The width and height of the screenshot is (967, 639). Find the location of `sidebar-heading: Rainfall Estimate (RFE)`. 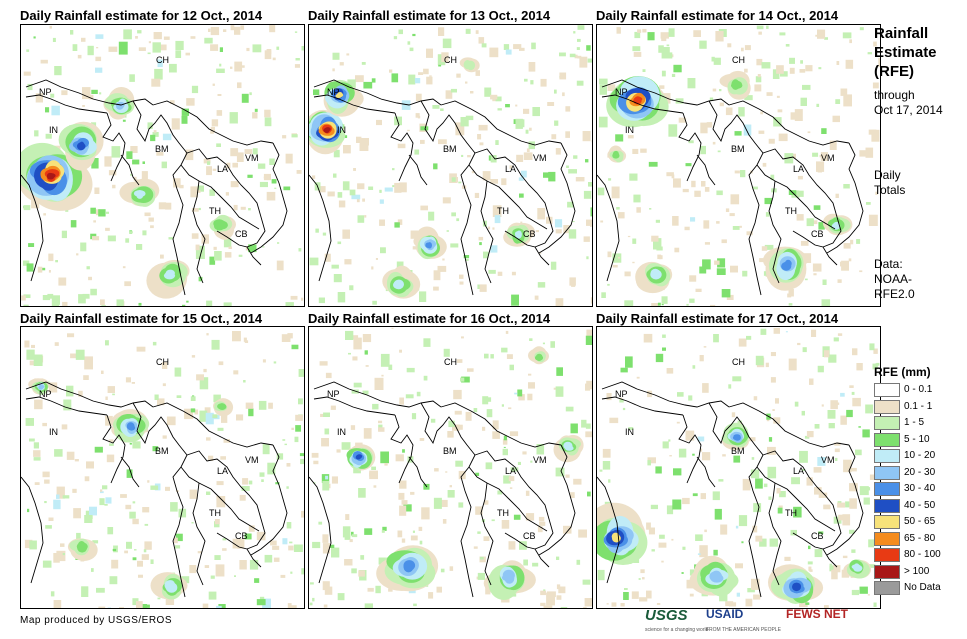

sidebar-heading: Rainfall Estimate (RFE) is located at coordinates (905, 52).